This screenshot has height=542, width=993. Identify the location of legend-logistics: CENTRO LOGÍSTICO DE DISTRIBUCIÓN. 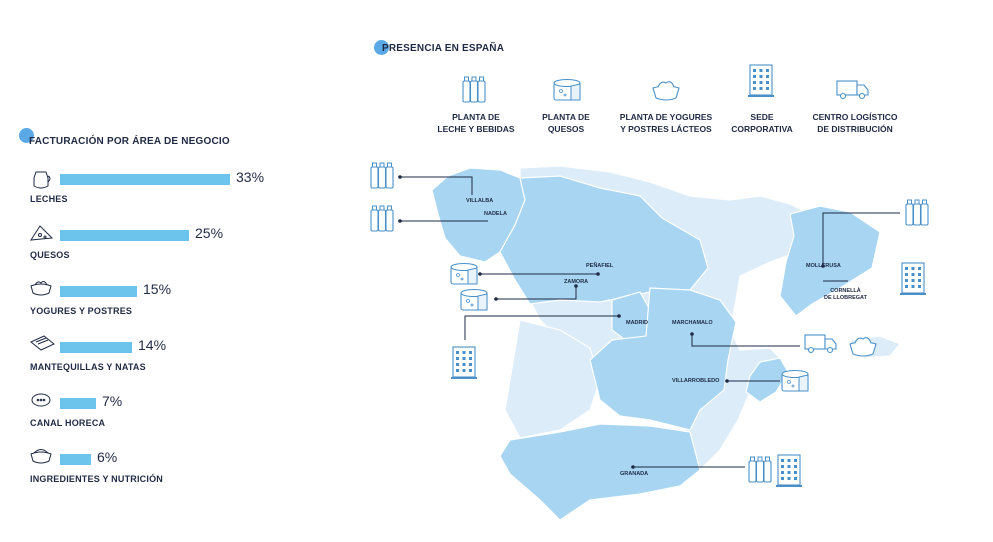
(855, 123).